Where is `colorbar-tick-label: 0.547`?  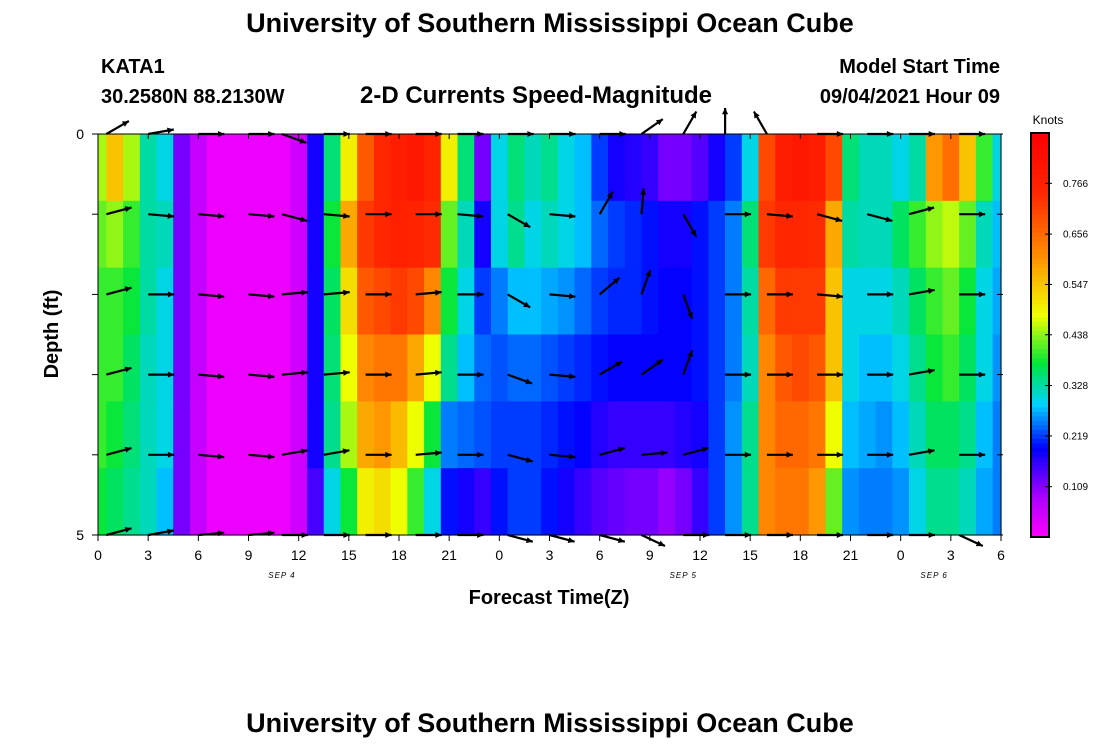 colorbar-tick-label: 0.547 is located at coordinates (1075, 285).